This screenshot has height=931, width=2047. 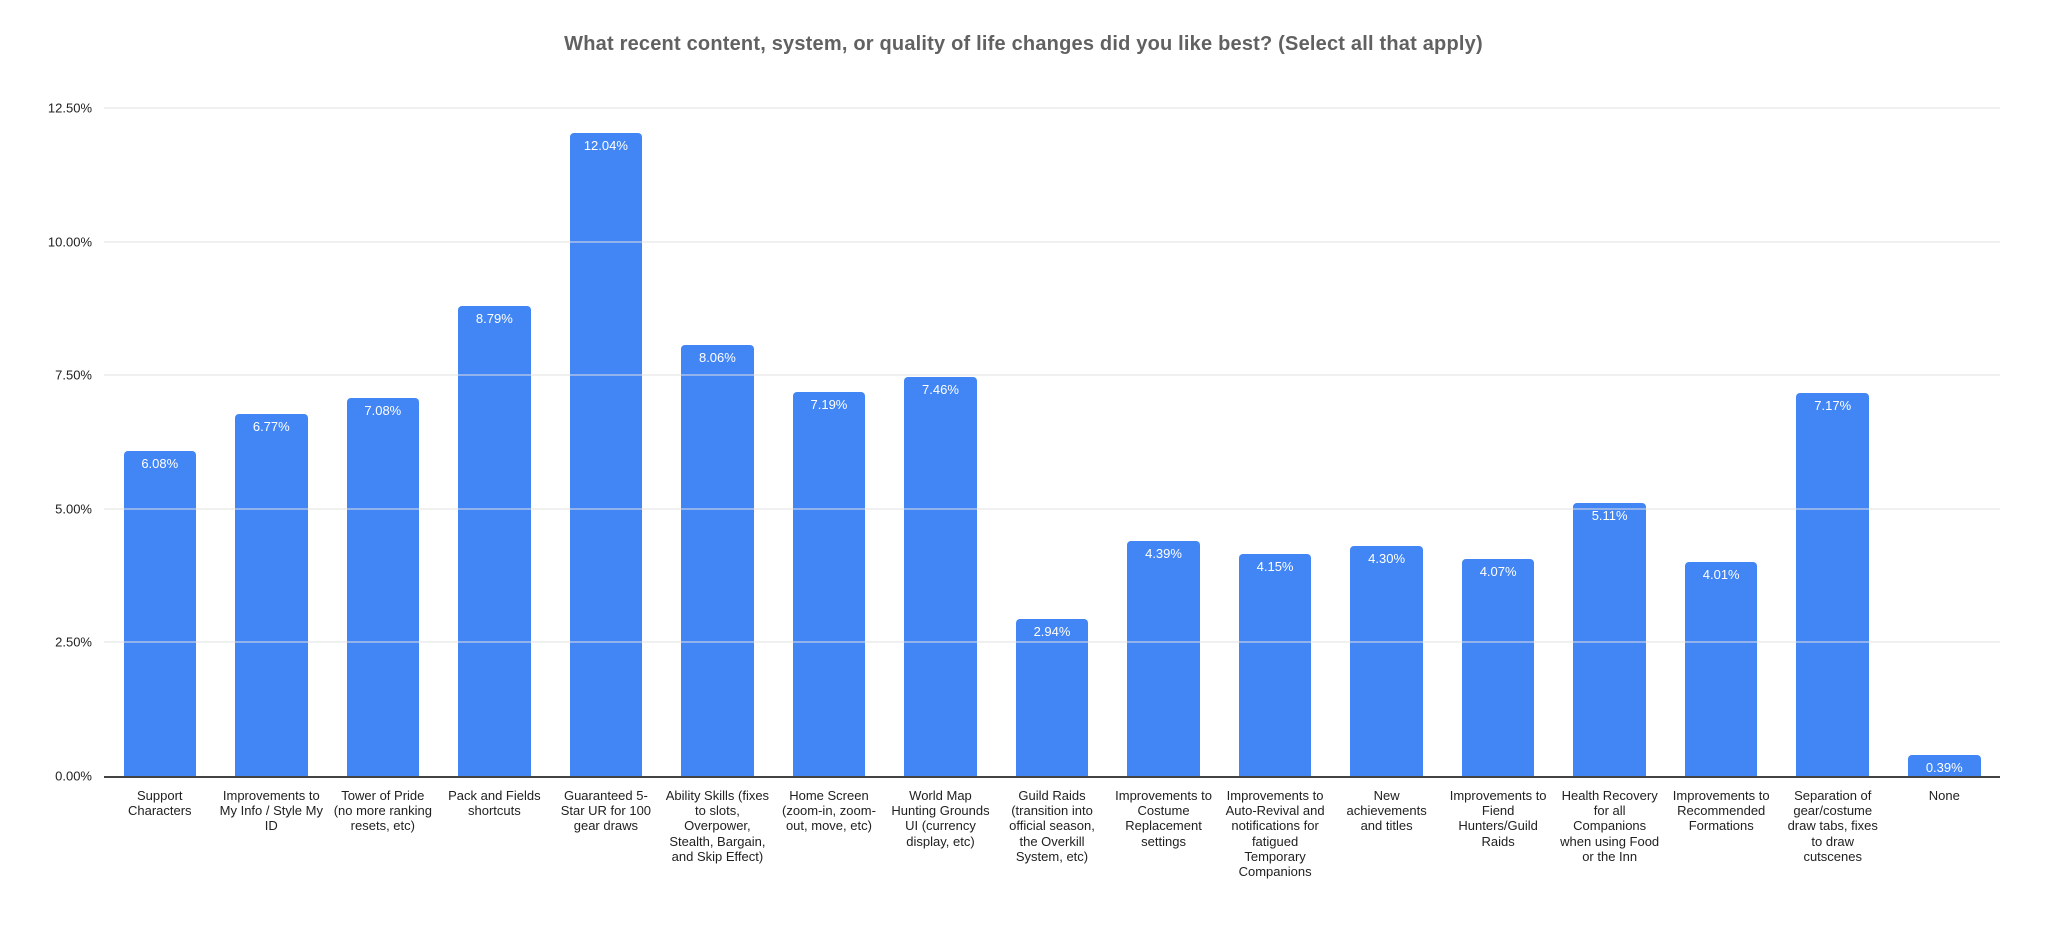 I want to click on bar-value-label: 6.77%, so click(x=271, y=427).